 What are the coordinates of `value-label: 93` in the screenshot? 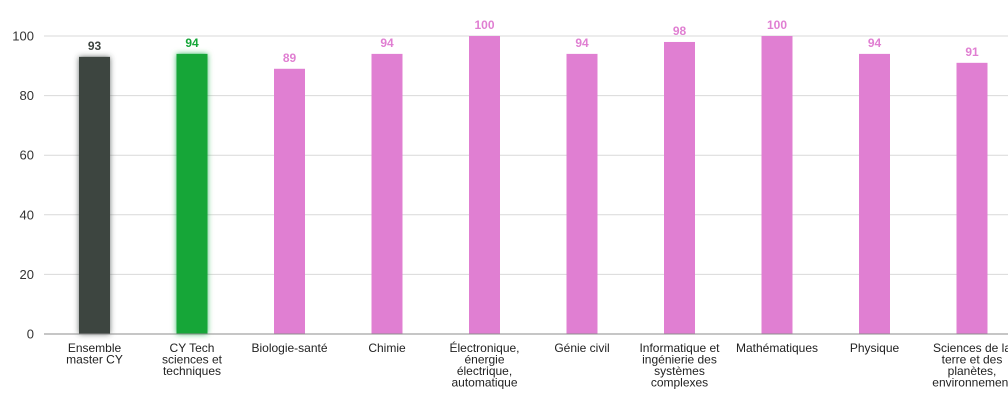 It's located at (95, 46).